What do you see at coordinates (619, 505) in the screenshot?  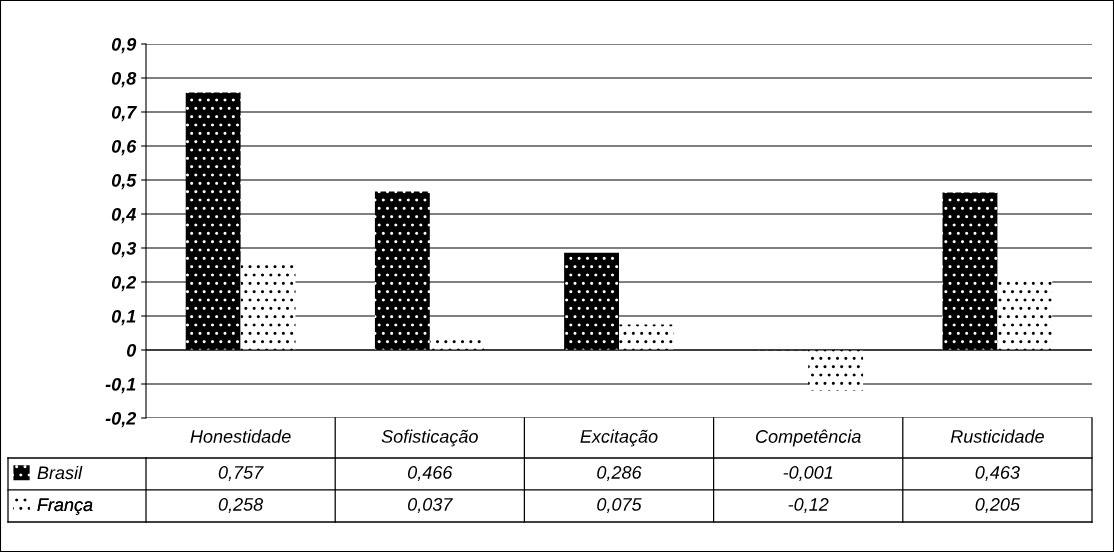 I see `data-label: 0,075` at bounding box center [619, 505].